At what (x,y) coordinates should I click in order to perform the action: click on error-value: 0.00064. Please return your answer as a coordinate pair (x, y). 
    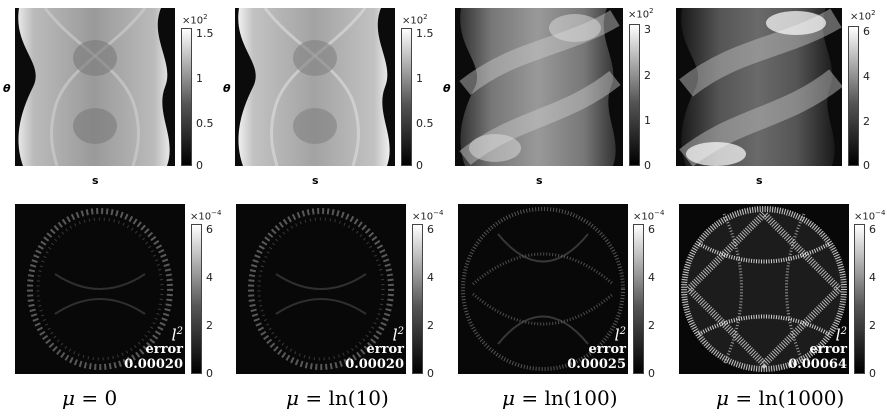
    Looking at the image, I should click on (817, 364).